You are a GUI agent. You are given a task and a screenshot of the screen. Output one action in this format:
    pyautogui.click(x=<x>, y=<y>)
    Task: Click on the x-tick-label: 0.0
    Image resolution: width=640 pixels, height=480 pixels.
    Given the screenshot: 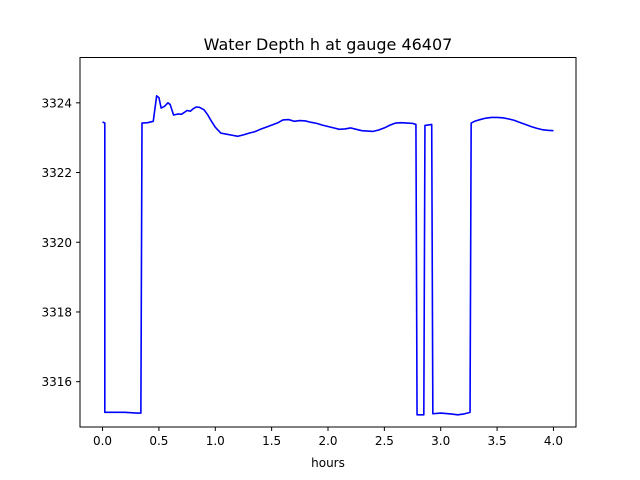 What is the action you would take?
    pyautogui.click(x=102, y=441)
    